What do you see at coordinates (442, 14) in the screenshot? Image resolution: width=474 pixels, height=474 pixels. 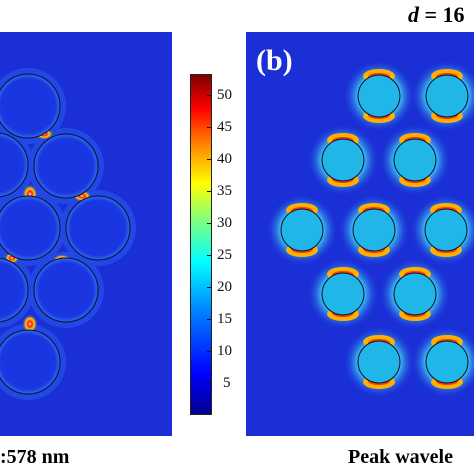 I see `d-value: = 16` at bounding box center [442, 14].